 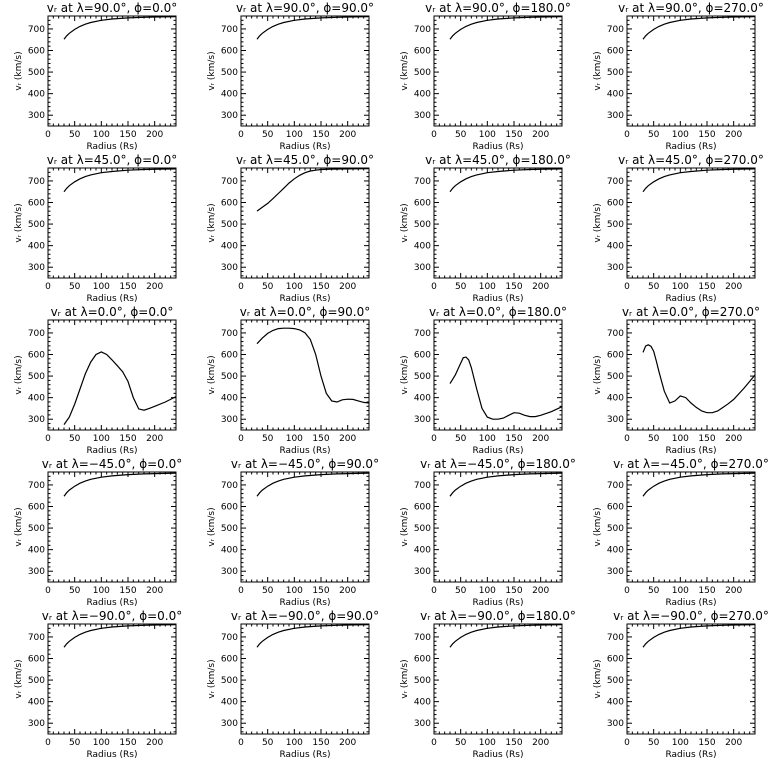 What do you see at coordinates (112, 616) in the screenshot?
I see `subplot-title: vᵣ at λ=−90.0°, ϕ=0.0°` at bounding box center [112, 616].